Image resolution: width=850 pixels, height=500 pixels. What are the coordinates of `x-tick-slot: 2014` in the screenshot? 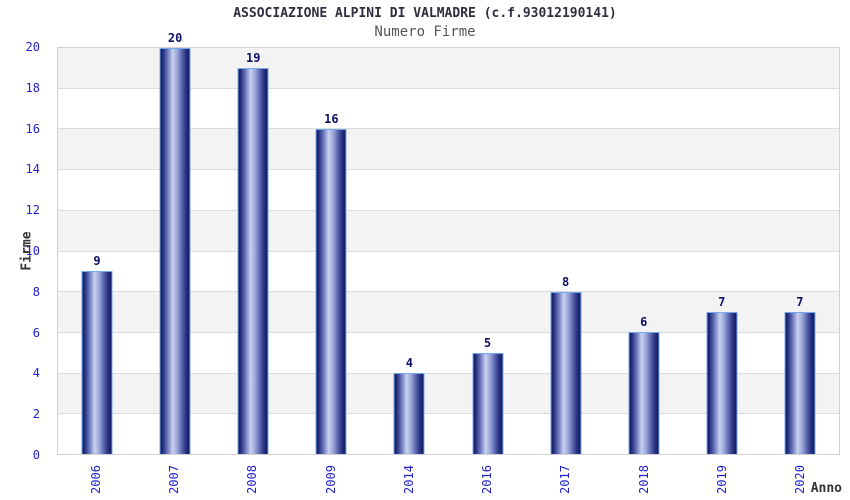 It's located at (409, 479).